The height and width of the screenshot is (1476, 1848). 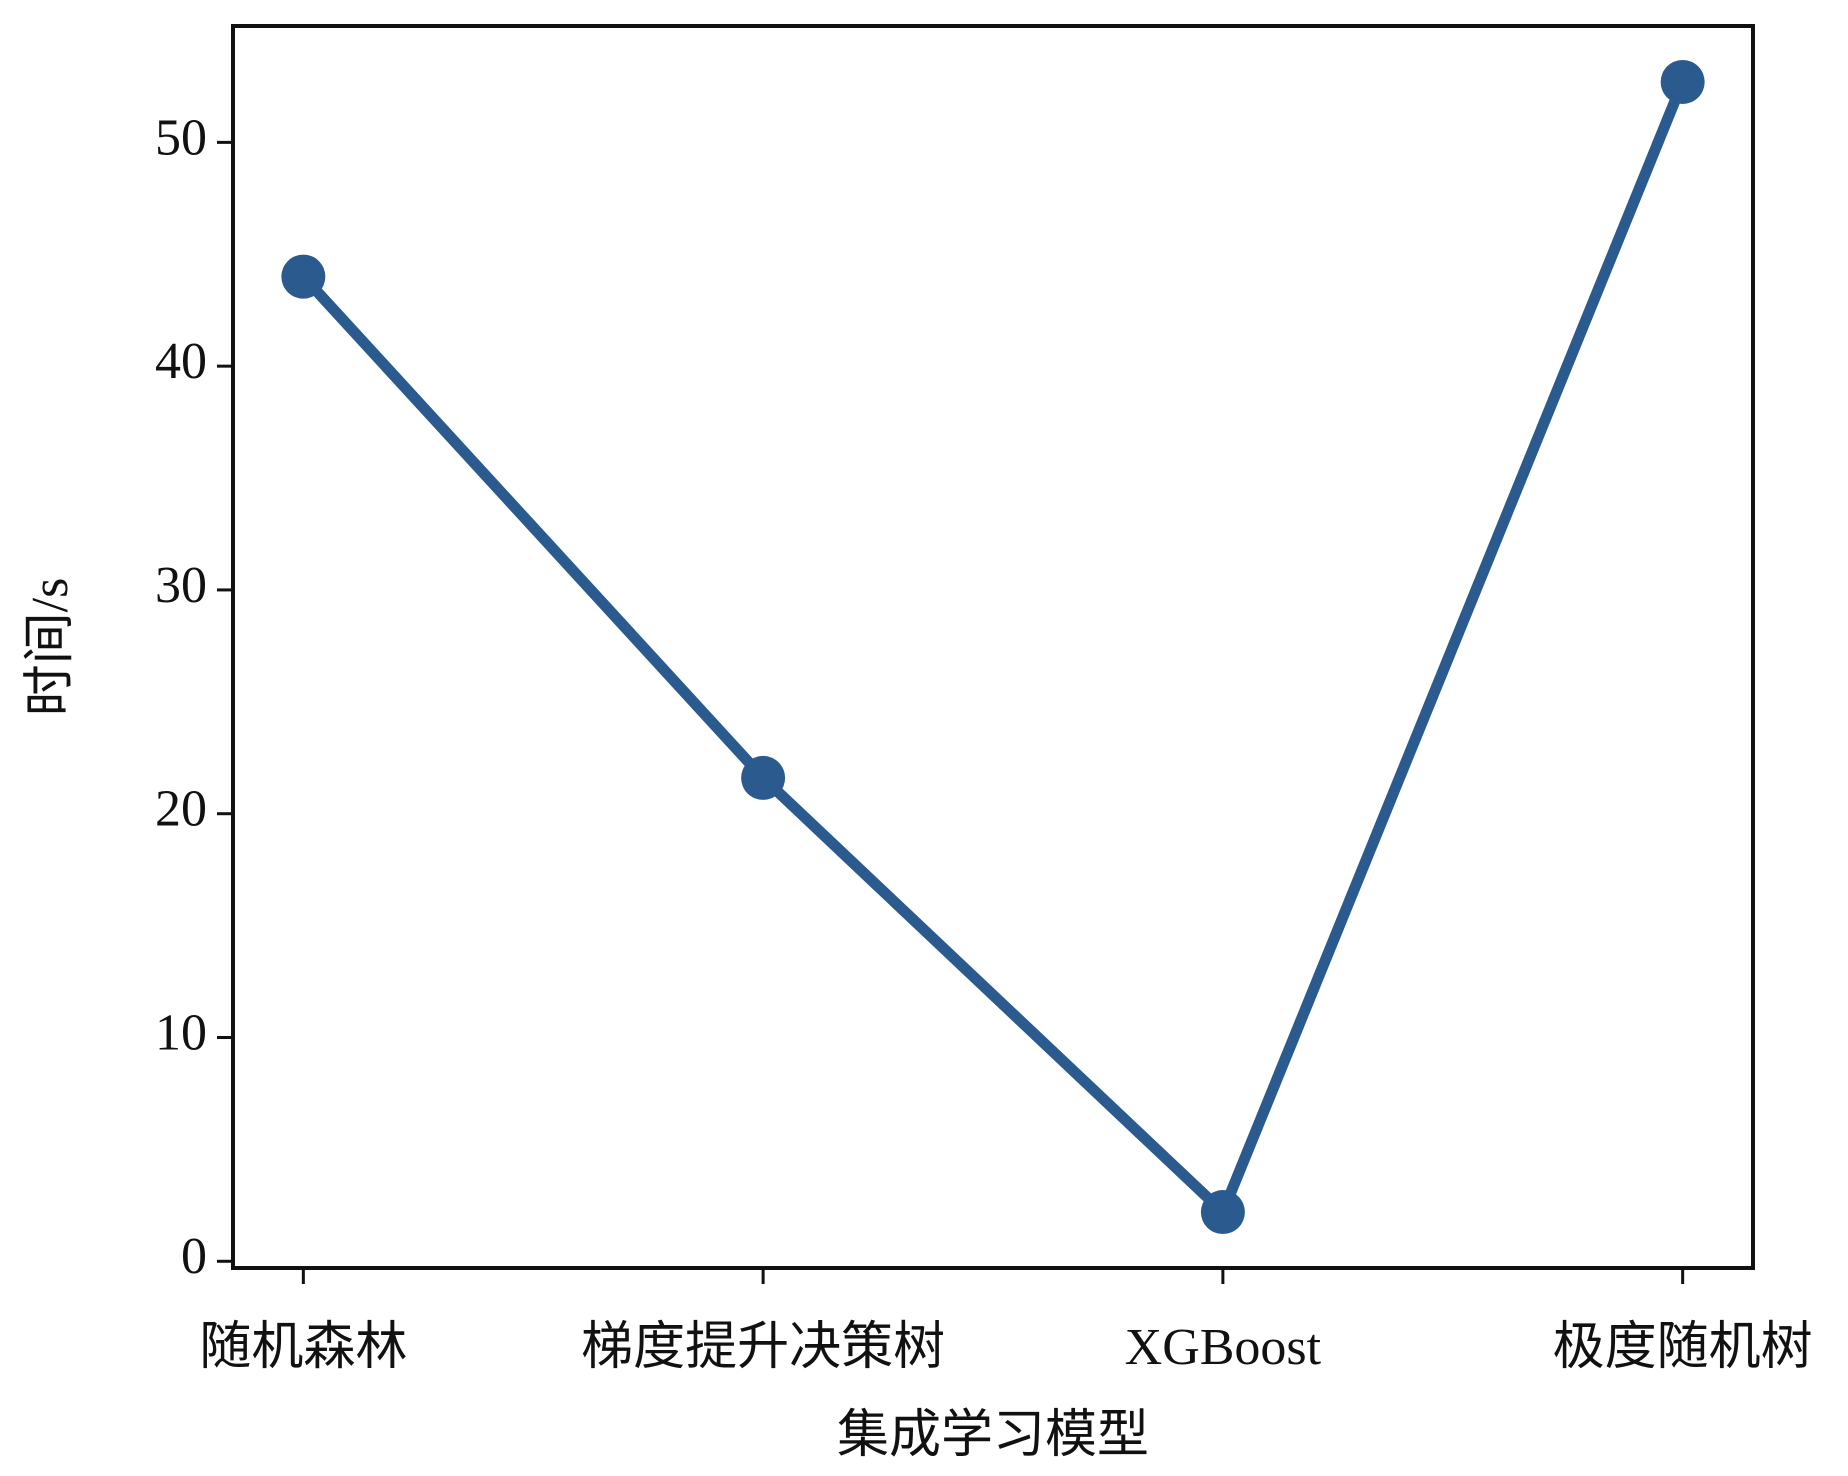 I want to click on x-tick-label: 极度随机树, so click(x=1683, y=1347).